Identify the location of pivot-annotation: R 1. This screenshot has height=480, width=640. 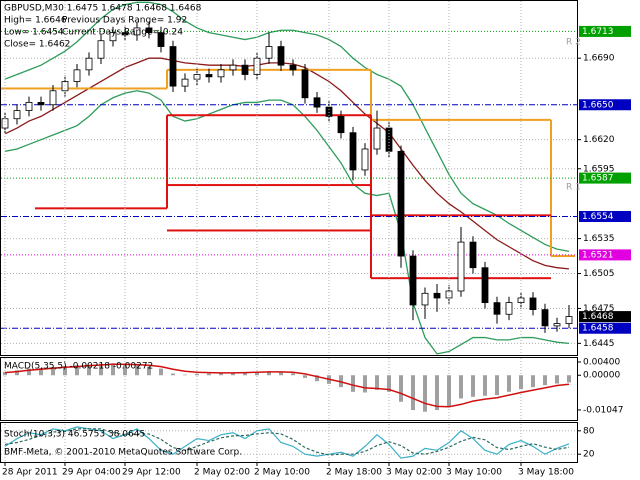
(573, 188).